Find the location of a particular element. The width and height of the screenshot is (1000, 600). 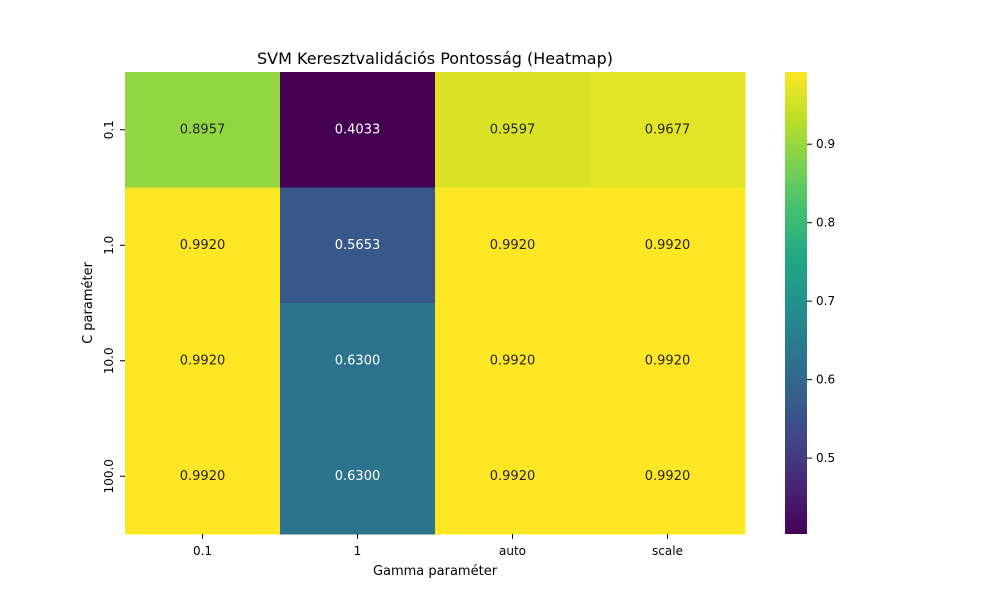

x-tick-label: 1 is located at coordinates (358, 551).